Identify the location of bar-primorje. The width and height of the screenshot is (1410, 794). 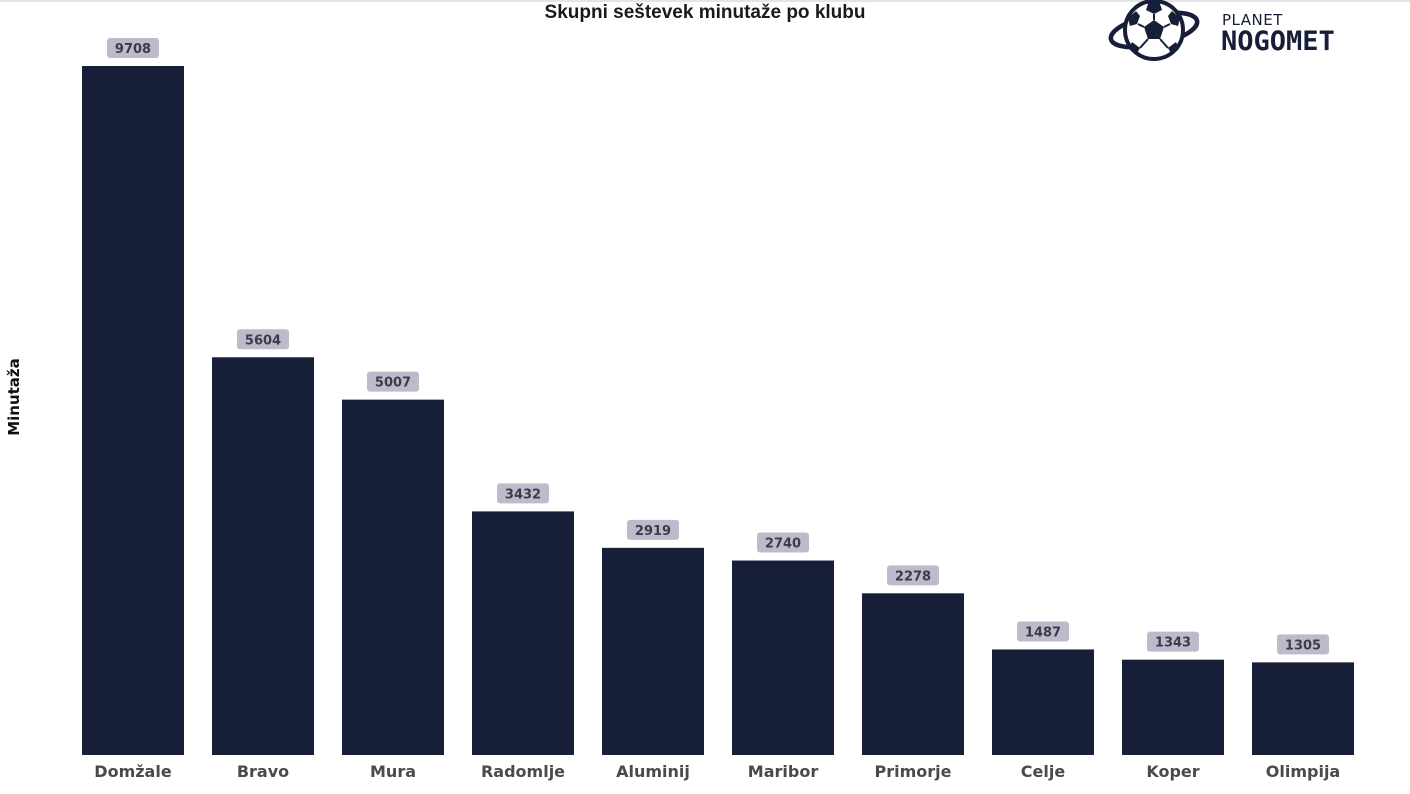
(913, 674).